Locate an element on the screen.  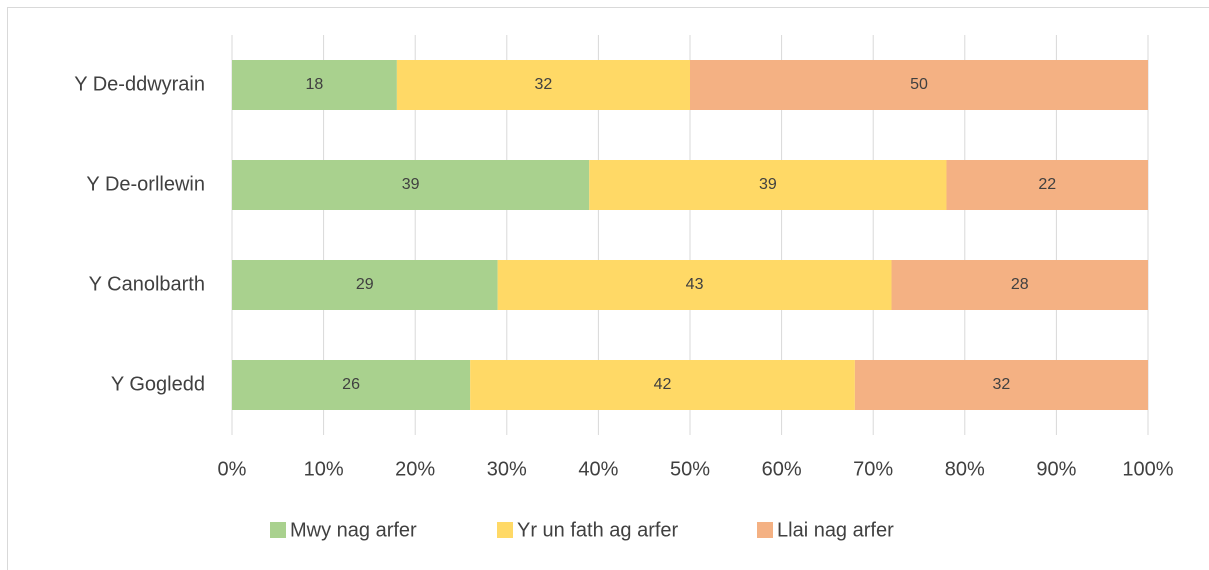
x-tick-label: 90% is located at coordinates (1056, 469).